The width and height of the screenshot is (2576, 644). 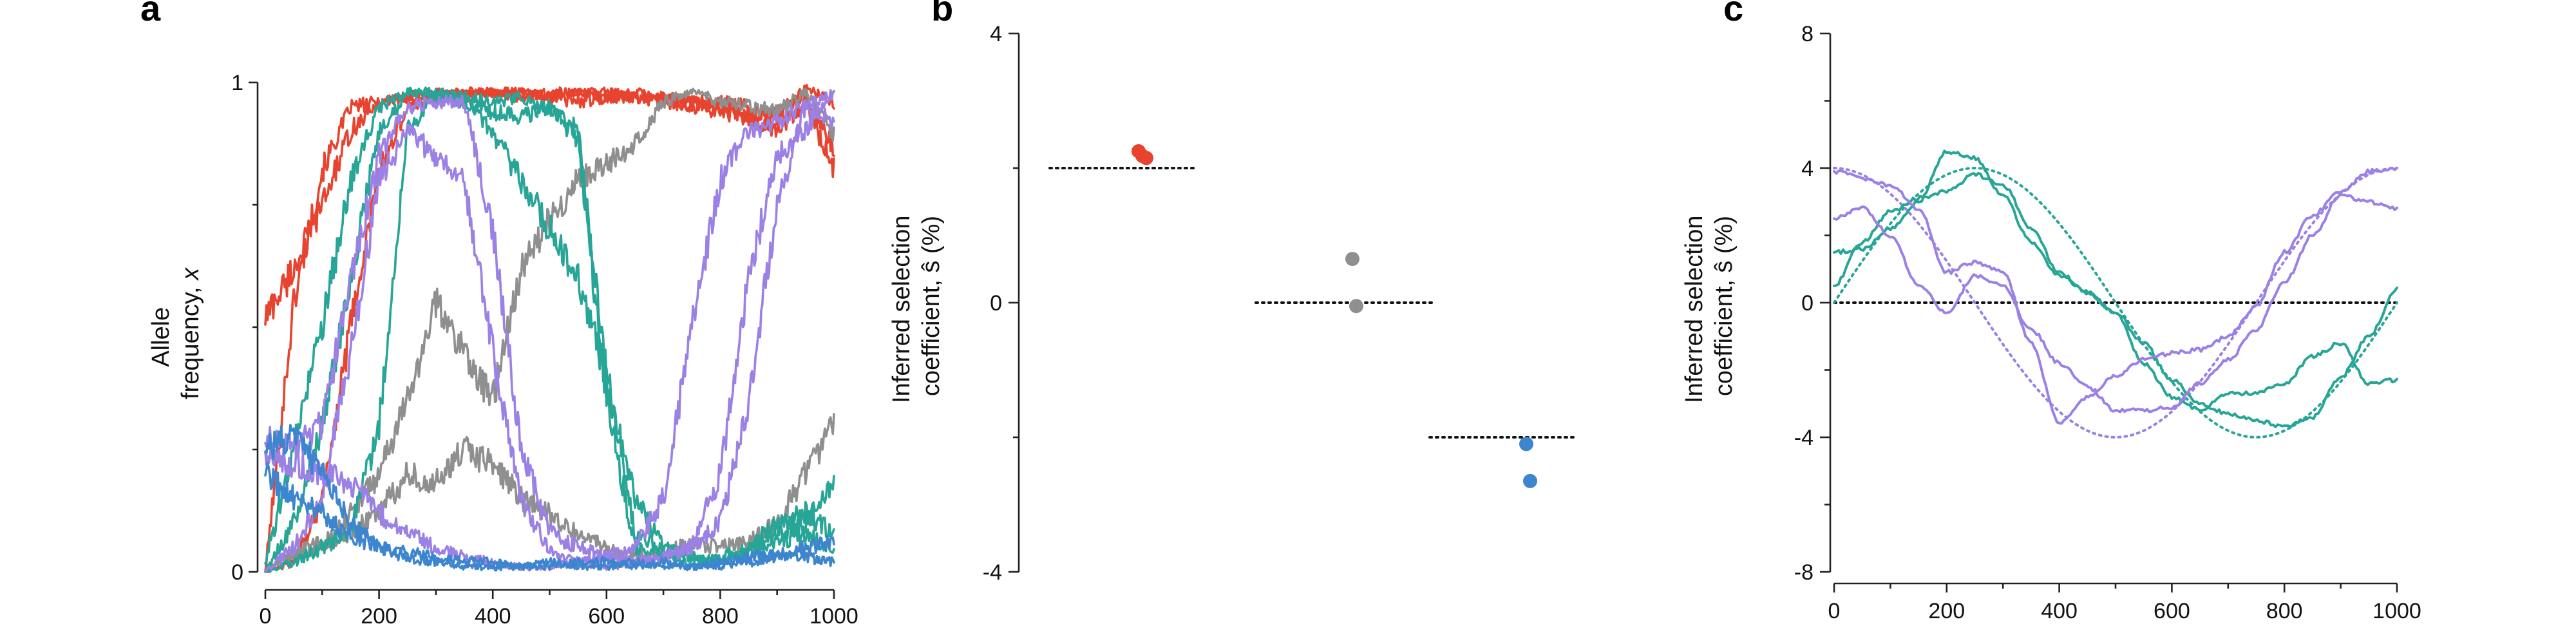 What do you see at coordinates (720, 617) in the screenshot?
I see `panel-a-x-tick-label: 800` at bounding box center [720, 617].